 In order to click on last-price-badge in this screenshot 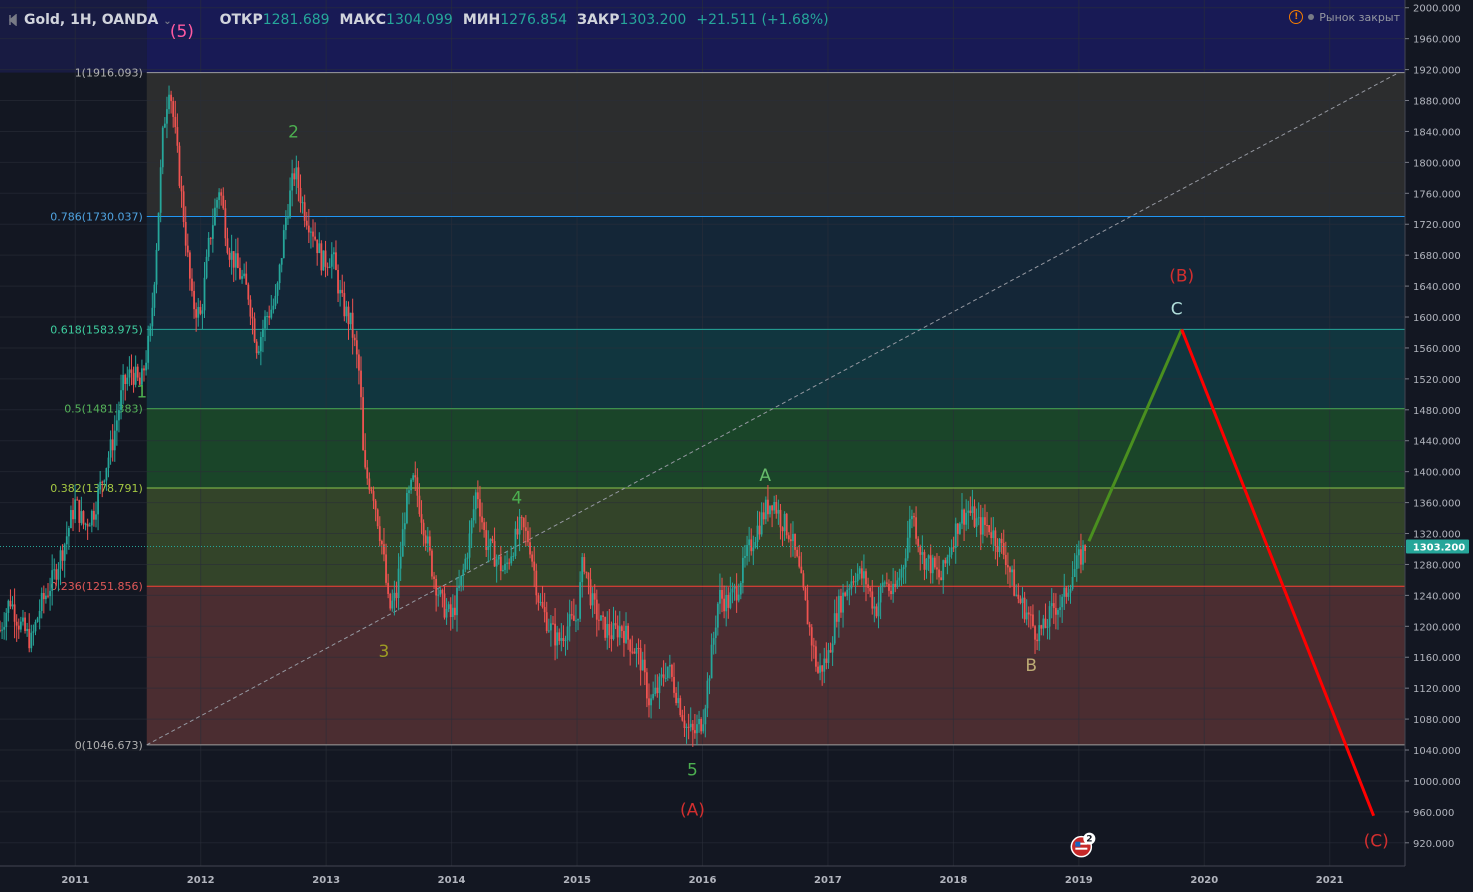, I will do `click(1437, 546)`.